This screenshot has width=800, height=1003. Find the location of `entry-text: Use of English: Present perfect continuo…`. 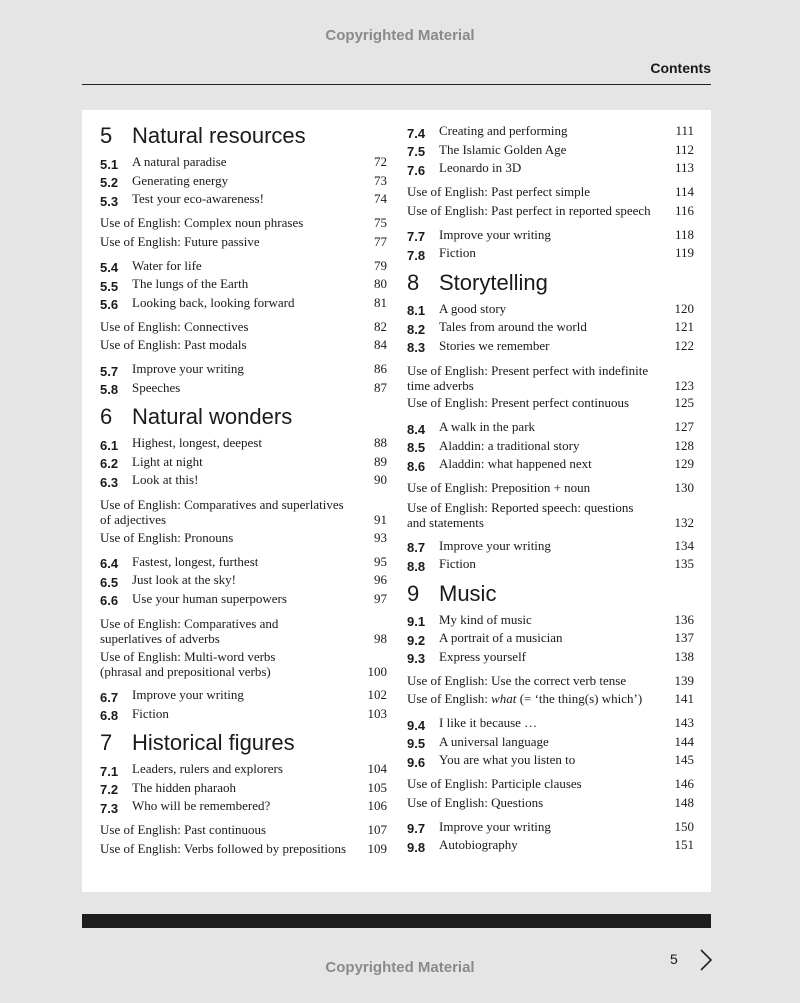

entry-text: Use of English: Present perfect continuo… is located at coordinates (518, 402).